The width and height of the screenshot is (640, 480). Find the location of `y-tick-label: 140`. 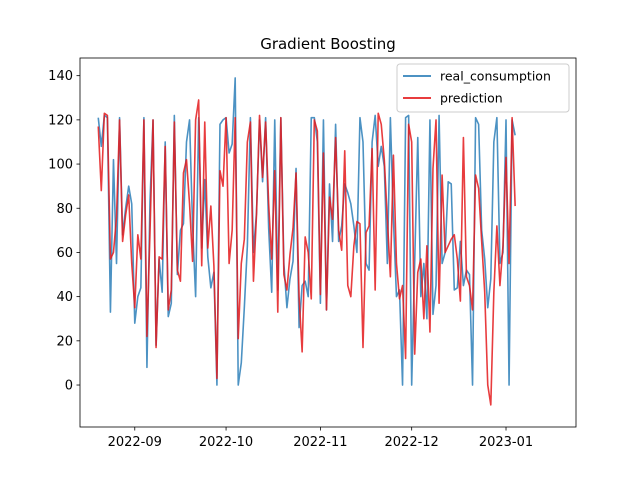

y-tick-label: 140 is located at coordinates (60, 76).